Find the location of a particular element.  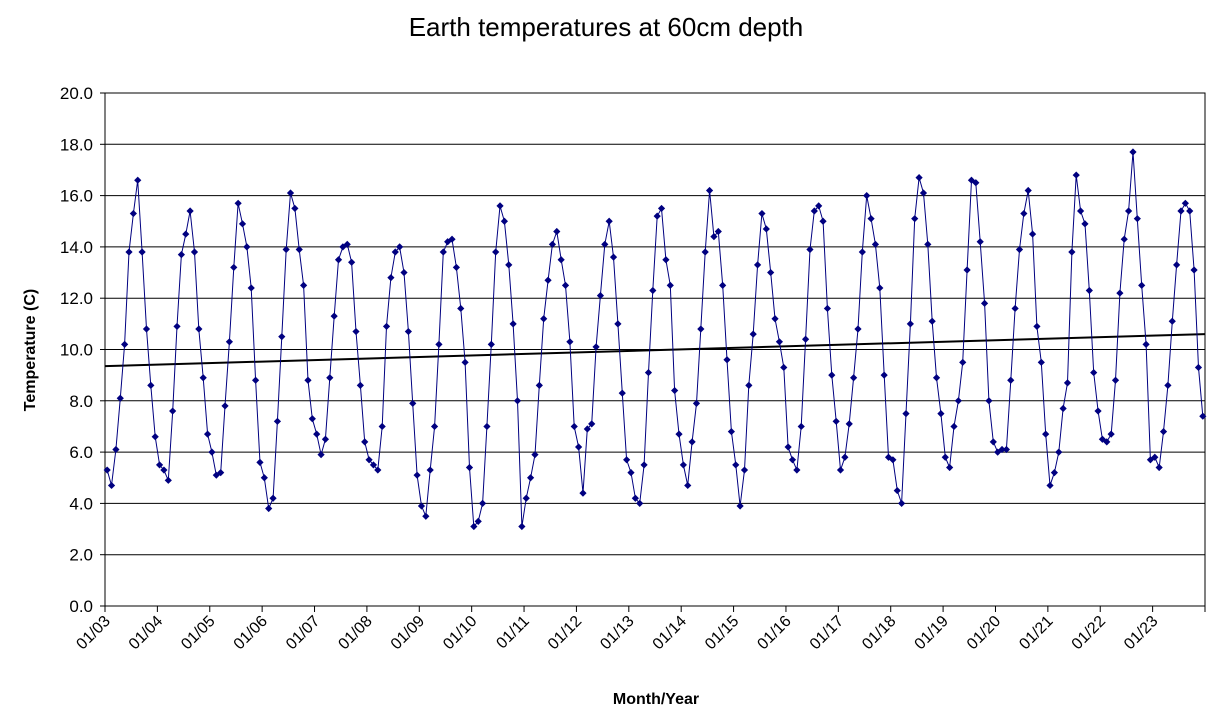

x-tick-label: 01/17 is located at coordinates (827, 633).